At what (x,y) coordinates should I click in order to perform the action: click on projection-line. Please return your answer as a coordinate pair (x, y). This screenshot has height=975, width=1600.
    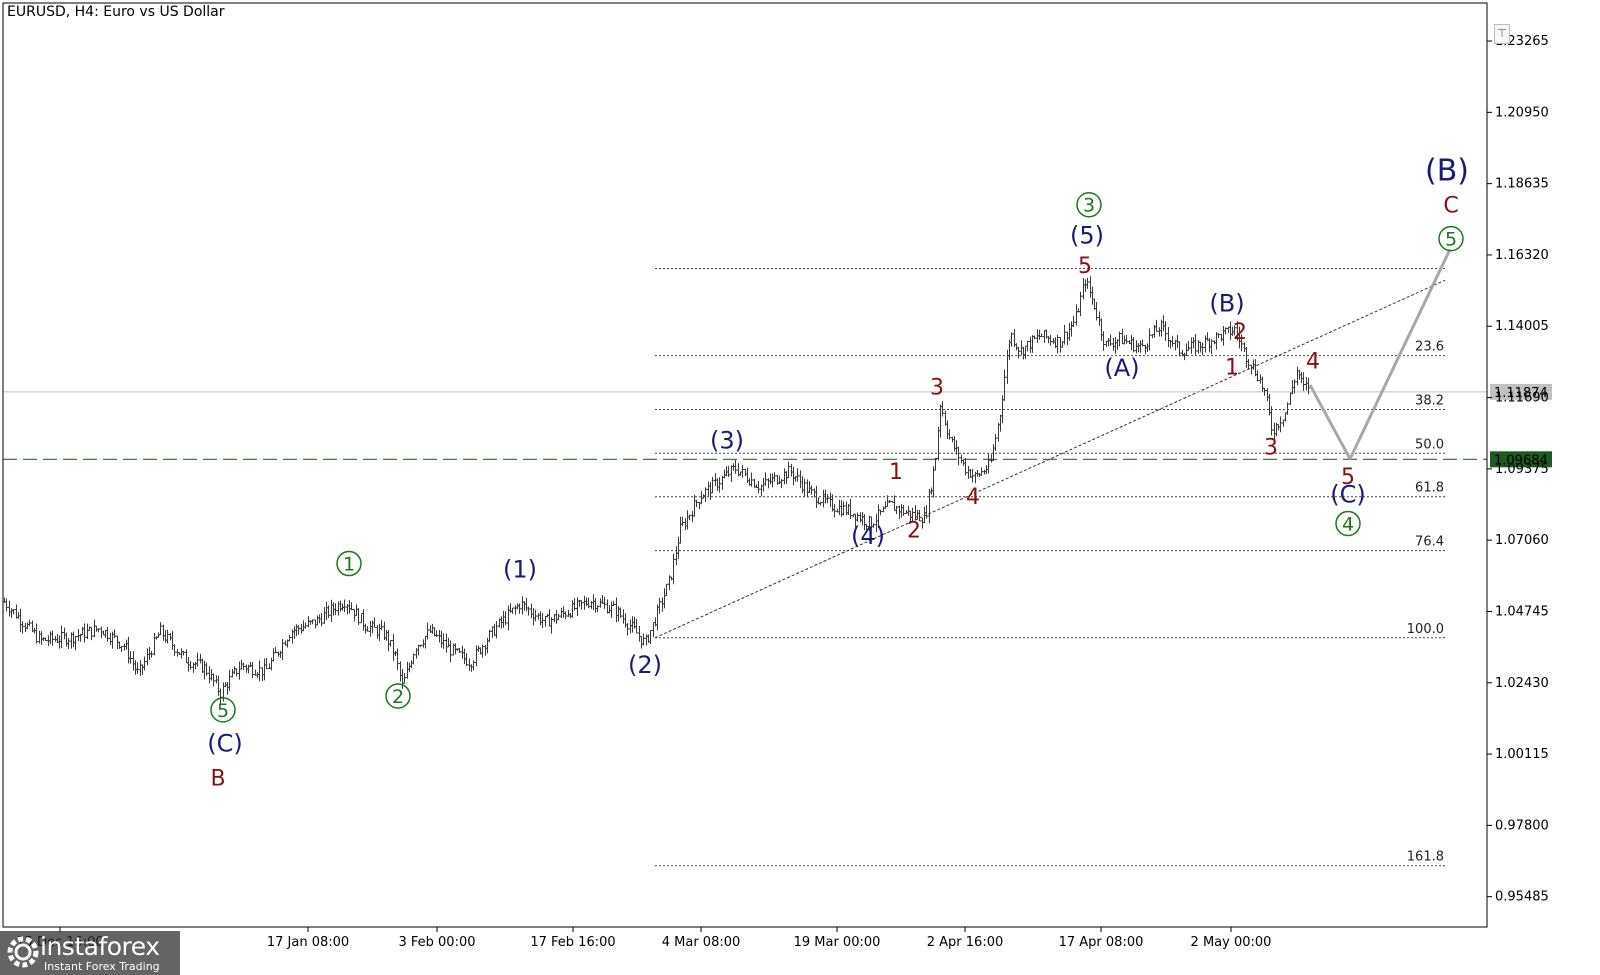
    Looking at the image, I should click on (1380, 354).